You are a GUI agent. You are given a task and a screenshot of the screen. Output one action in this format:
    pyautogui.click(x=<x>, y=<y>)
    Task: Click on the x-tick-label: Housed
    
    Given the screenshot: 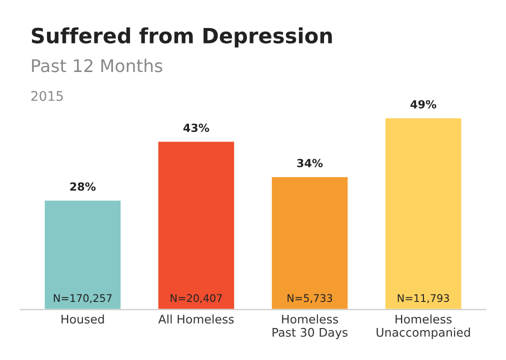 What is the action you would take?
    pyautogui.click(x=83, y=319)
    